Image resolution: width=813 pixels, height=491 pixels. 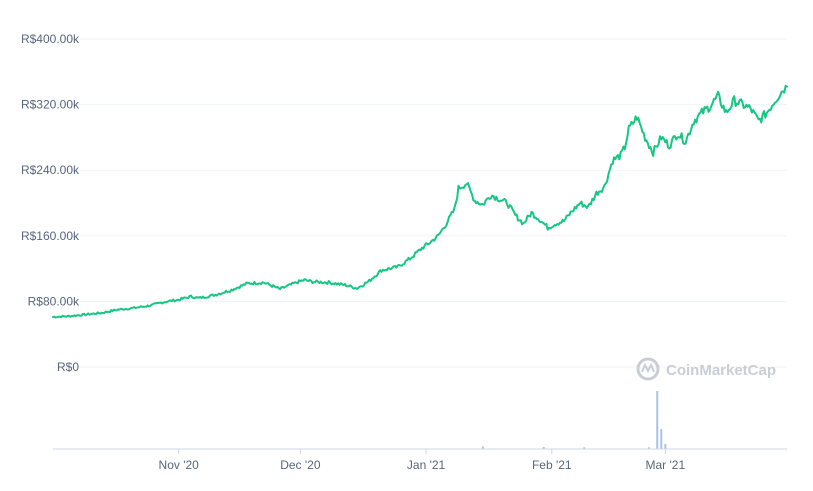 What do you see at coordinates (648, 369) in the screenshot?
I see `coinmarketcap-logo-icon` at bounding box center [648, 369].